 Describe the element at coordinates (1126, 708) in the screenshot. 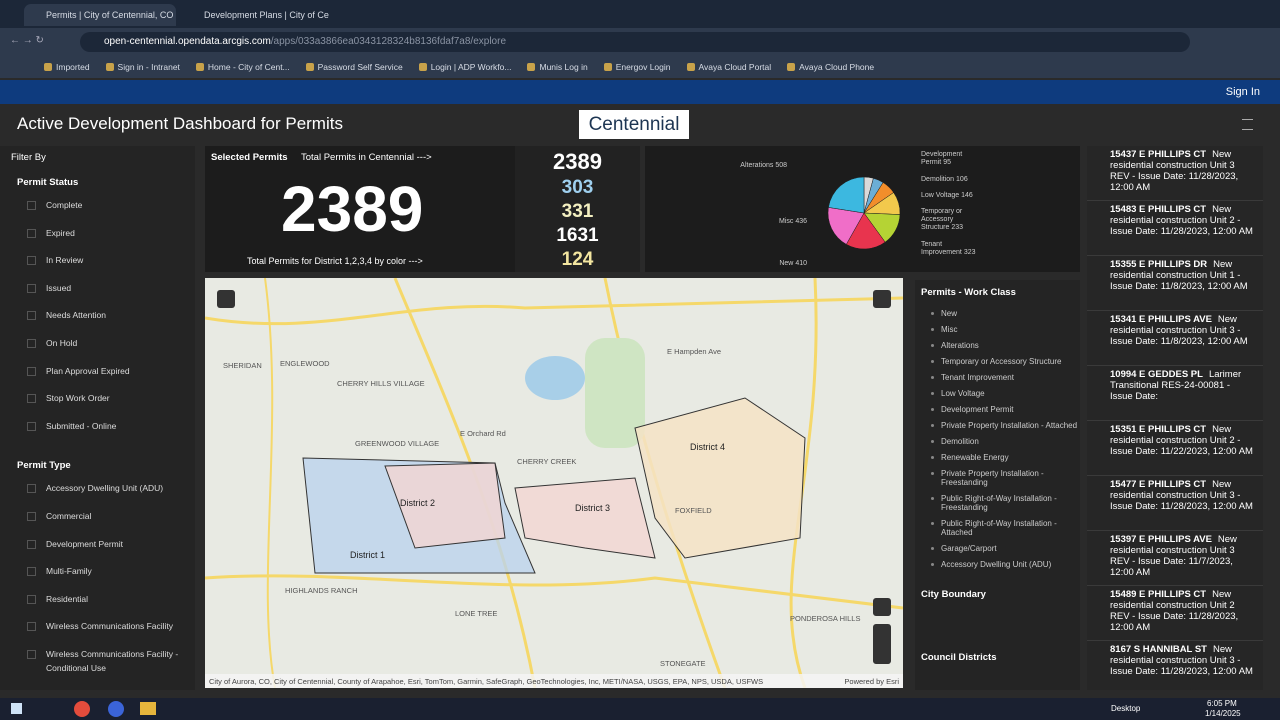

I see `desktop-label: Desktop` at that location.